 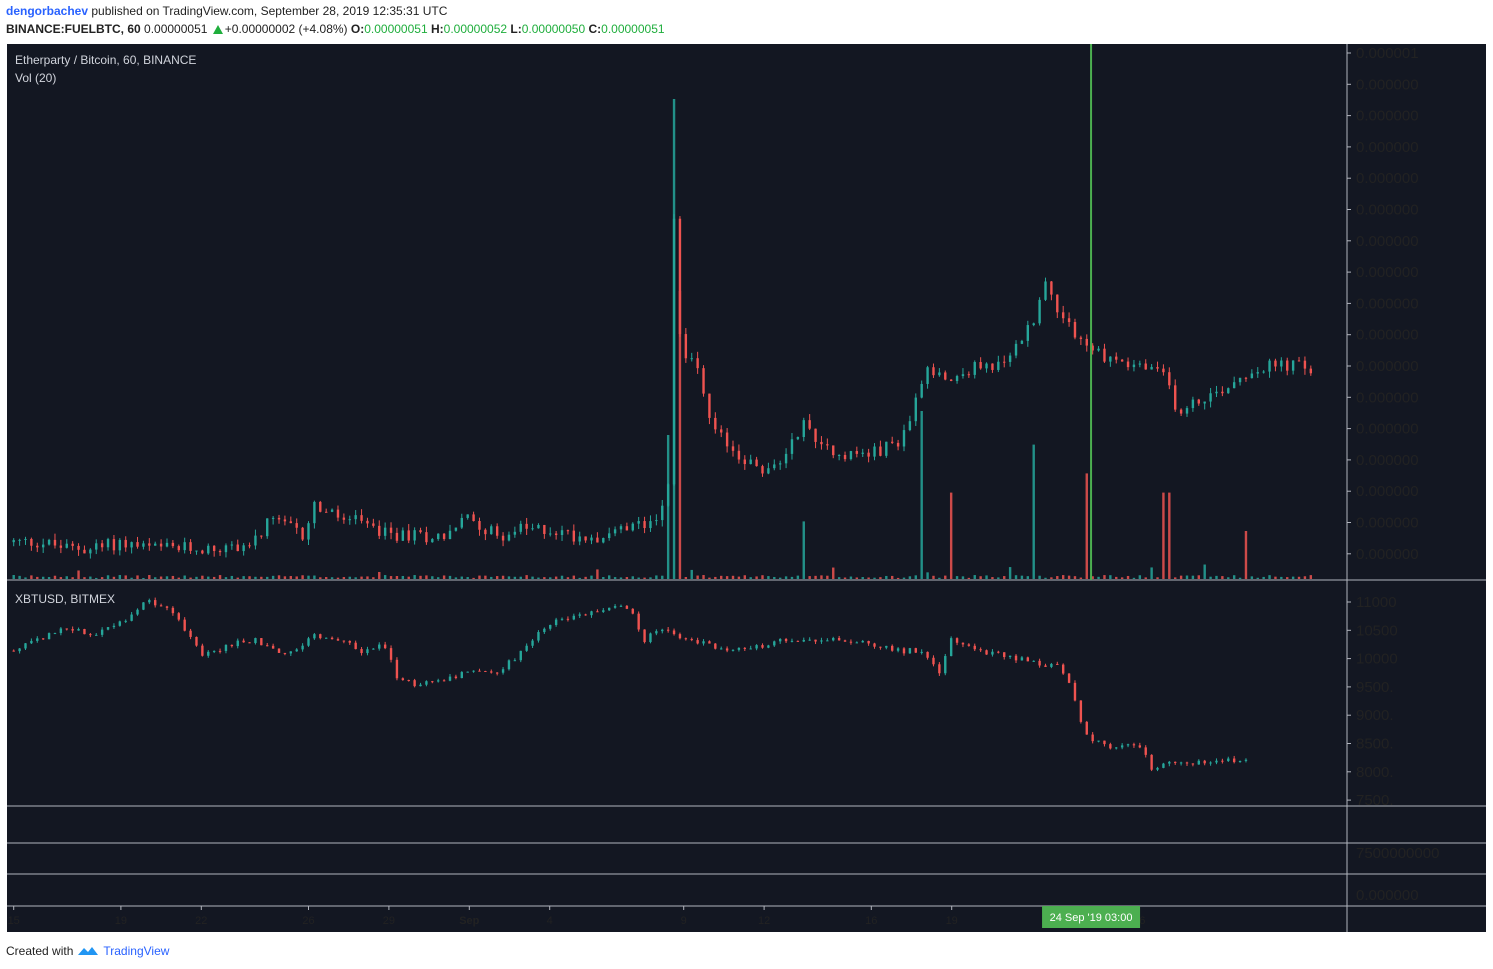 What do you see at coordinates (1387, 116) in the screenshot?
I see `price-tick-label-2: 0.000000` at bounding box center [1387, 116].